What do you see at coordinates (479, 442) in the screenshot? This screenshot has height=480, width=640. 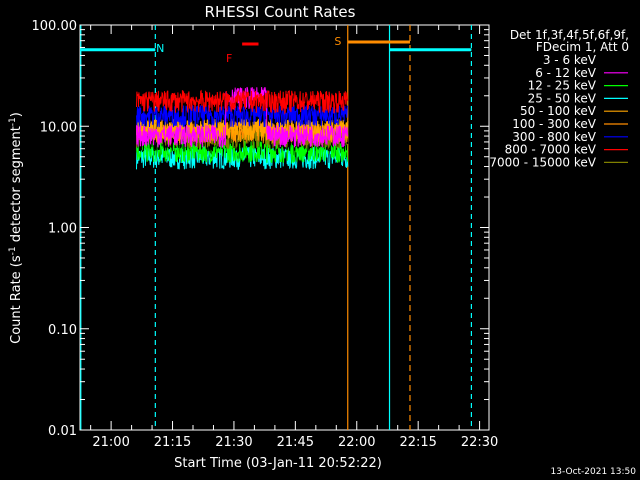 I see `x-tick-label: 22:30` at bounding box center [479, 442].